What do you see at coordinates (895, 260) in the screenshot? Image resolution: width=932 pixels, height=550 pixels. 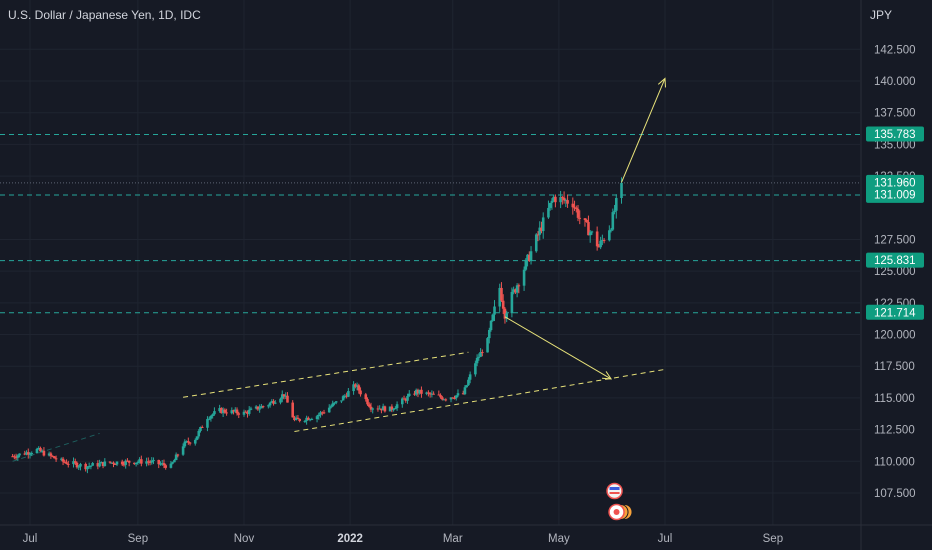 I see `price-tag` at bounding box center [895, 260].